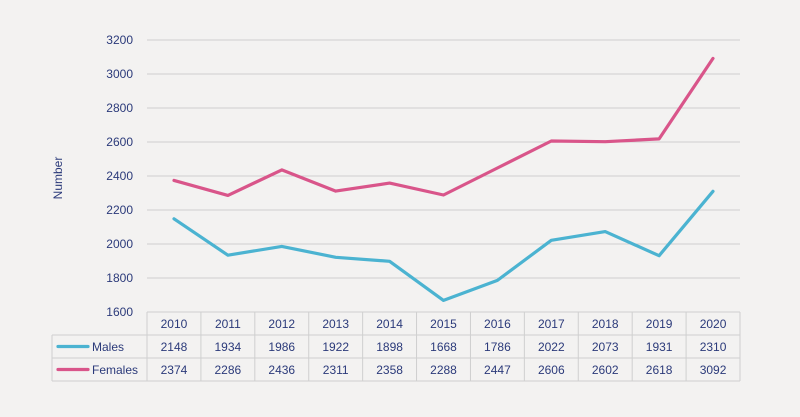 The height and width of the screenshot is (417, 800). Describe the element at coordinates (228, 370) in the screenshot. I see `data-label: 2286` at that location.